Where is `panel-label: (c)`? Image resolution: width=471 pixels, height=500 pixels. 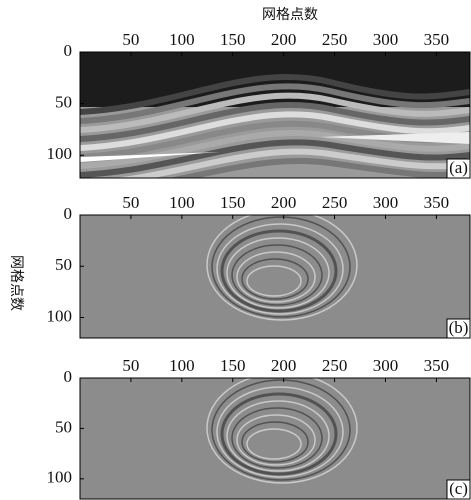 panel-label: (c) is located at coordinates (458, 488).